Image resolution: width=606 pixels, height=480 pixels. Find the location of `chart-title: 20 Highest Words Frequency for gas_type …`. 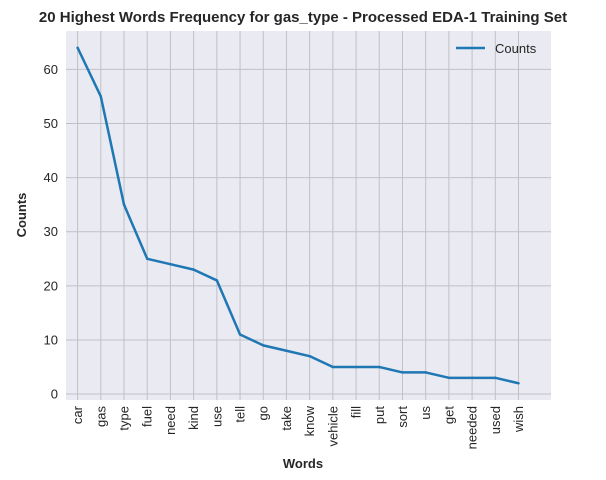

chart-title: 20 Highest Words Frequency for gas_type … is located at coordinates (303, 17).